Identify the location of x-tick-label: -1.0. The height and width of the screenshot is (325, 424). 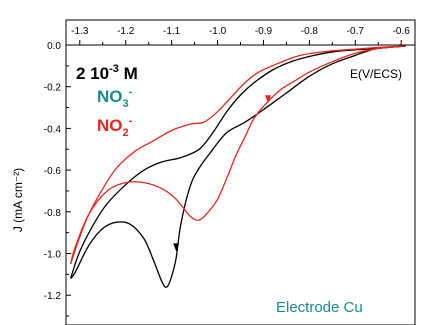
(218, 31).